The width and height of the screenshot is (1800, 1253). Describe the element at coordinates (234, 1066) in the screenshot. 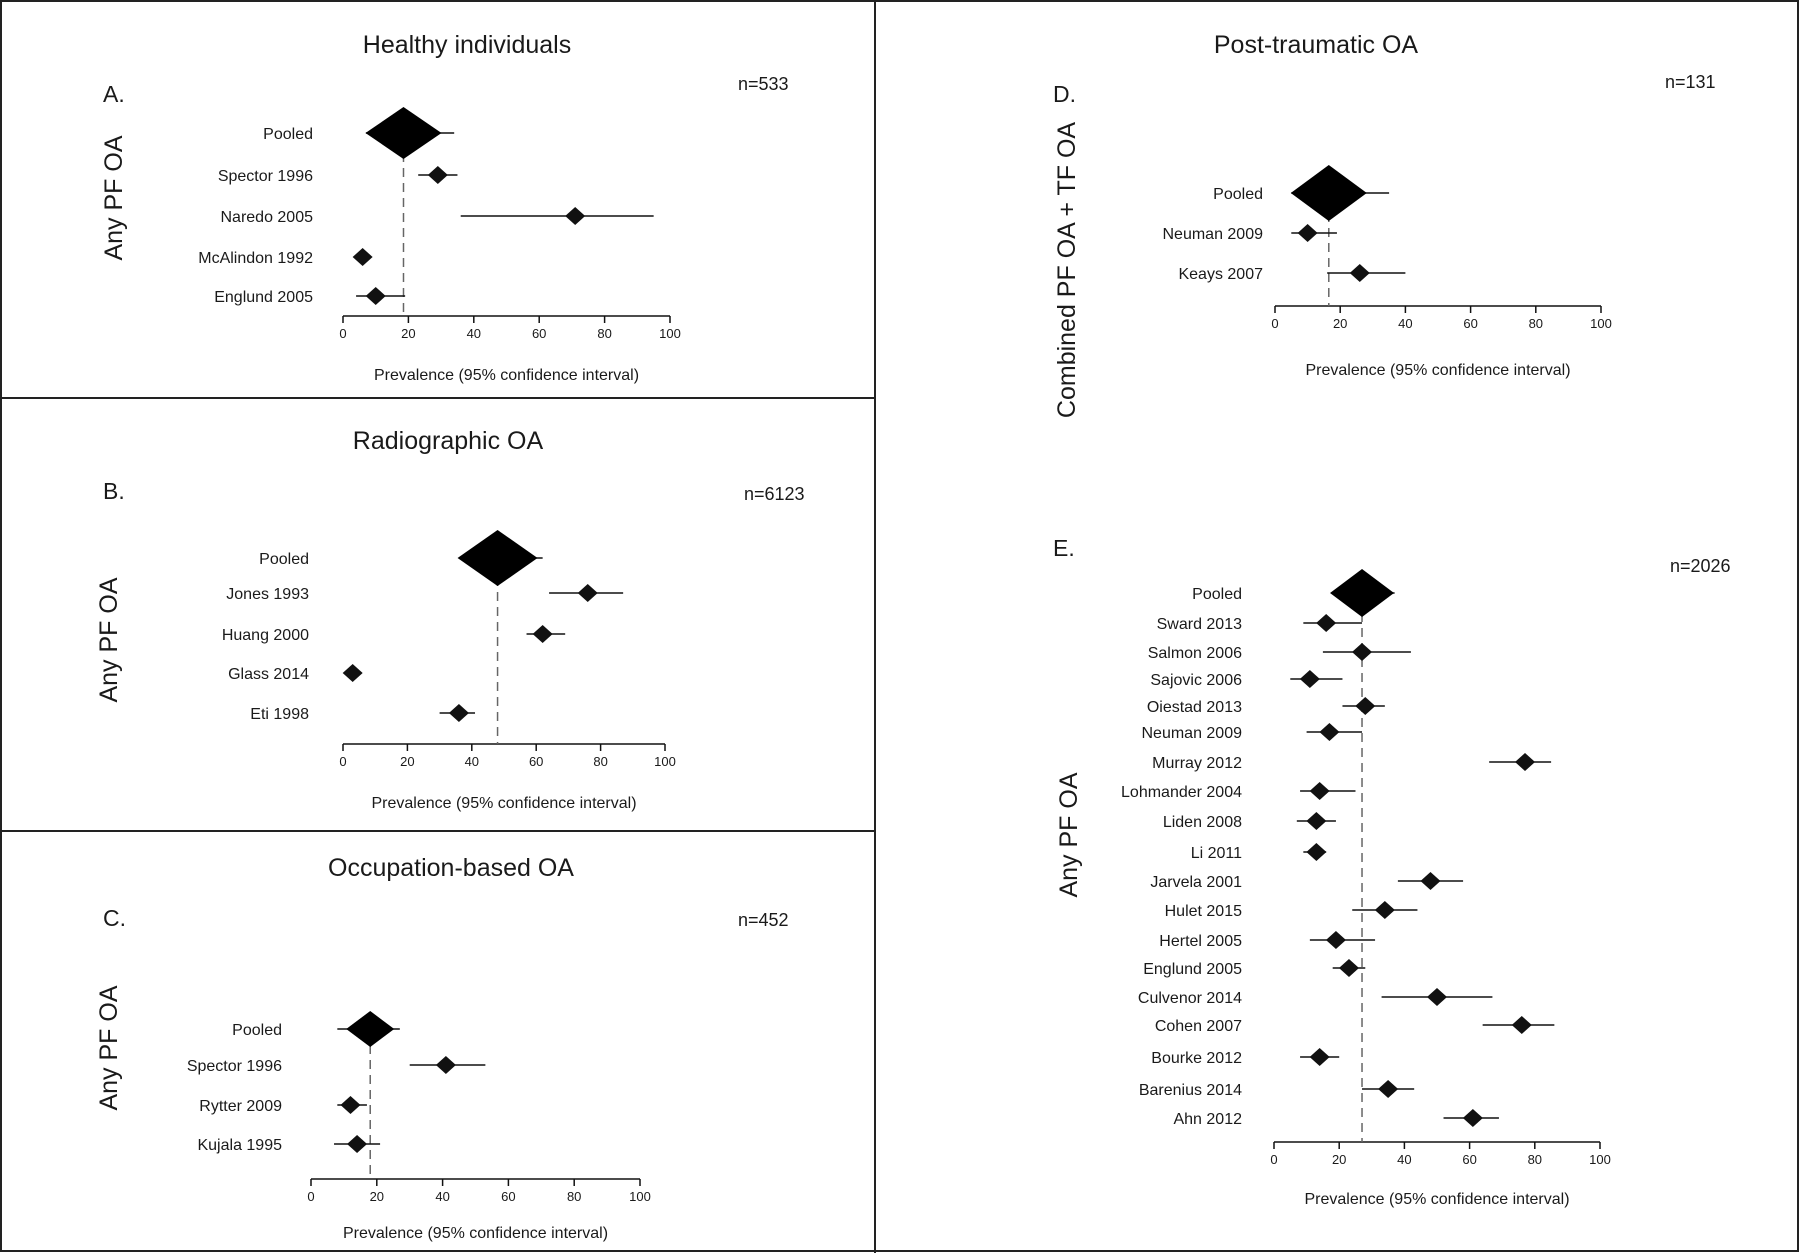

I see `study-label: Spector 1996` at that location.